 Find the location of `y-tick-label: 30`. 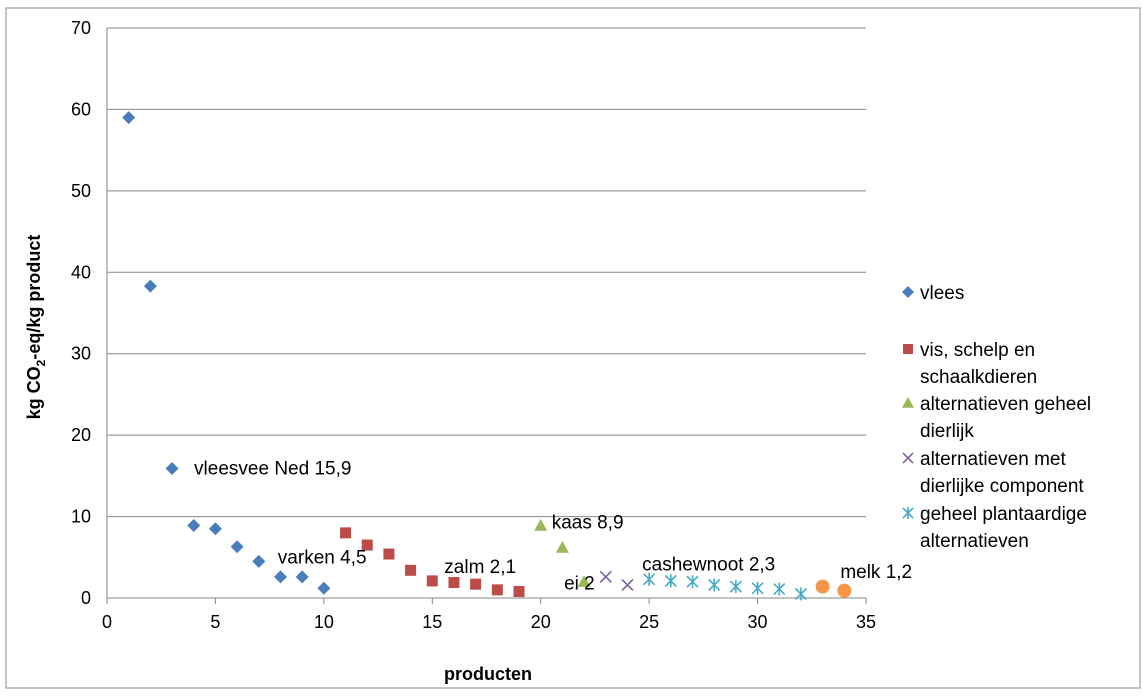

y-tick-label: 30 is located at coordinates (81, 354).